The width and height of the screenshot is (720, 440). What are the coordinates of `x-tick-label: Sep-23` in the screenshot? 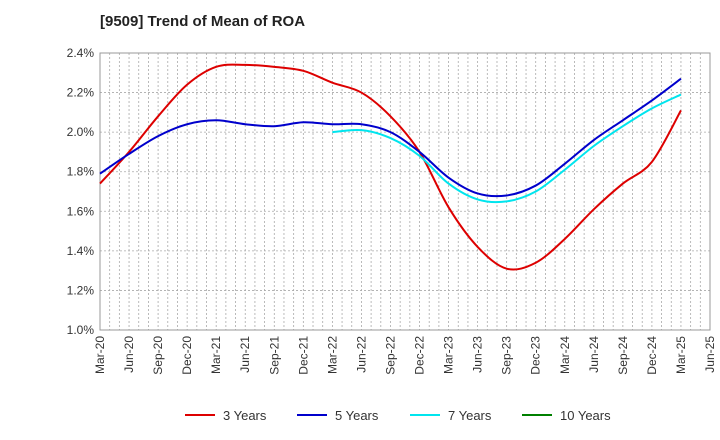 It's located at (507, 355).